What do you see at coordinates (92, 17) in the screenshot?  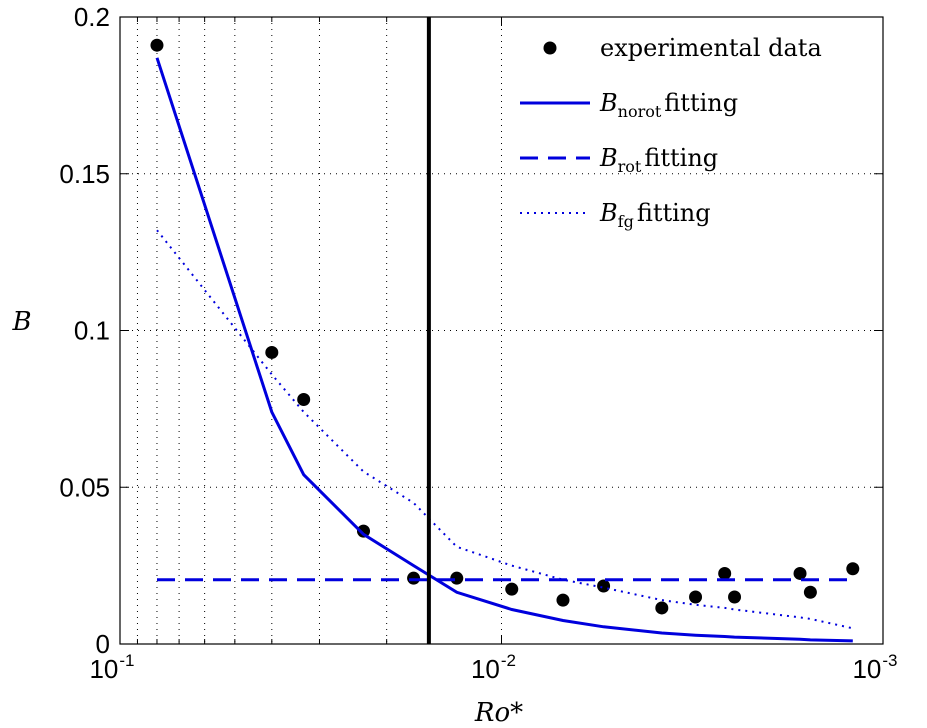 I see `y-tick-label: 0.2` at bounding box center [92, 17].